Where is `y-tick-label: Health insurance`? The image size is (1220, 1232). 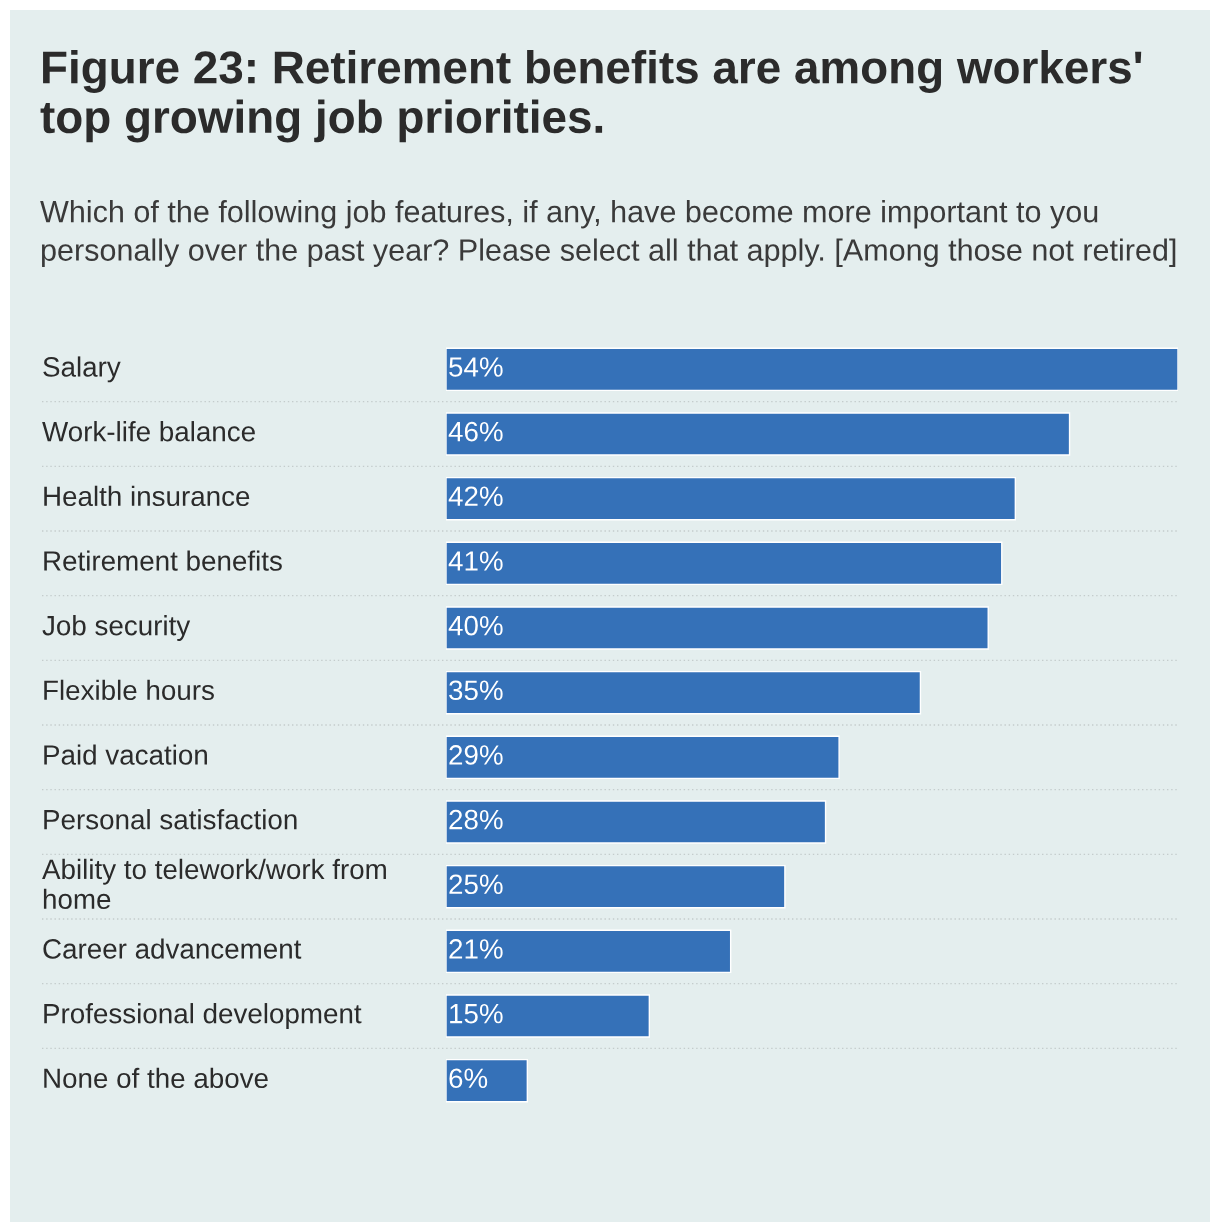 y-tick-label: Health insurance is located at coordinates (147, 496).